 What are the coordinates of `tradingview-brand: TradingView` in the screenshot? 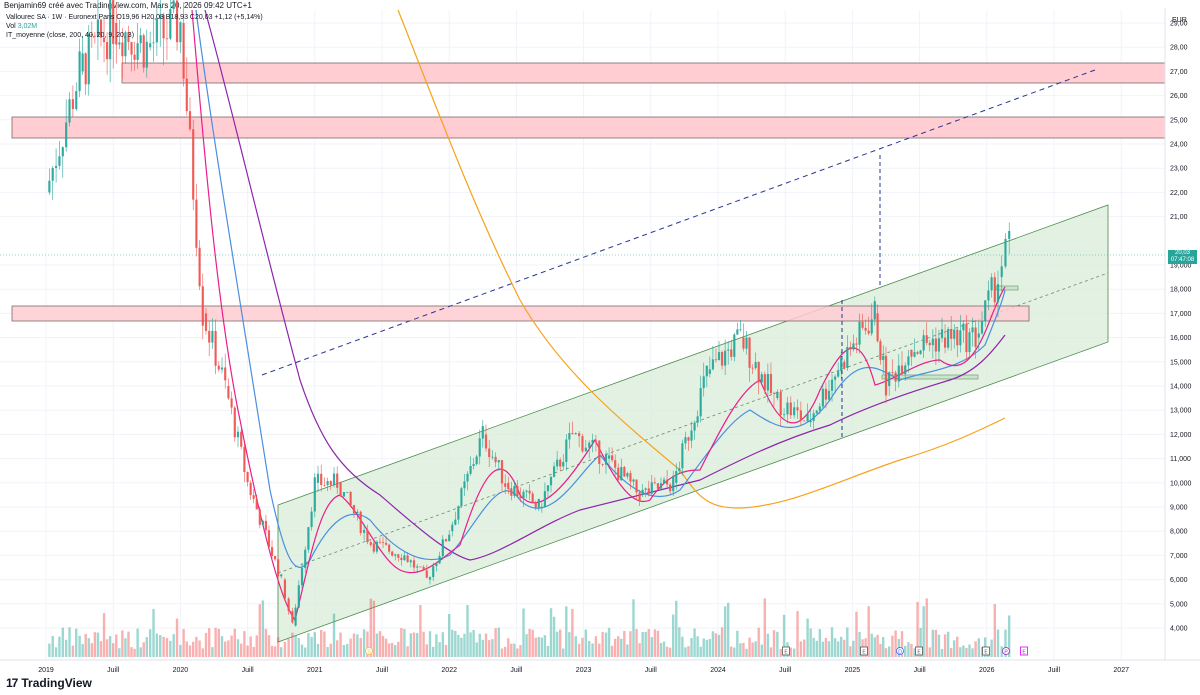 It's located at (56, 683).